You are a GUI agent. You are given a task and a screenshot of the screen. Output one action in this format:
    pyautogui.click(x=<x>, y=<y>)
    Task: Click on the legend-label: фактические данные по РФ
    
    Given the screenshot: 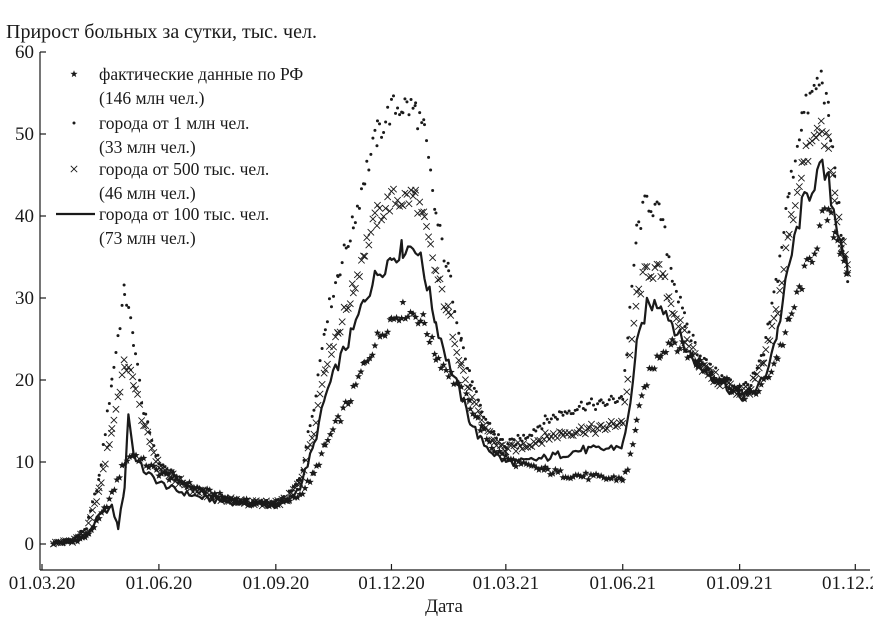 What is the action you would take?
    pyautogui.click(x=201, y=74)
    